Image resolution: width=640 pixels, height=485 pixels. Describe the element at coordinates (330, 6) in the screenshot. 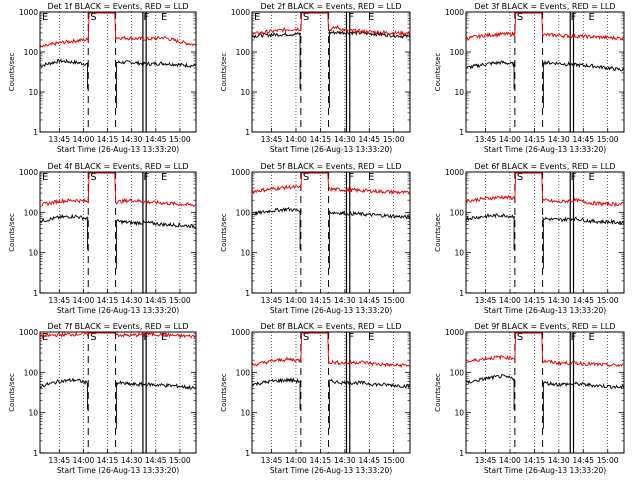

I see `panel-title: Det 2f BLACK = Events, RED = LLD` at that location.